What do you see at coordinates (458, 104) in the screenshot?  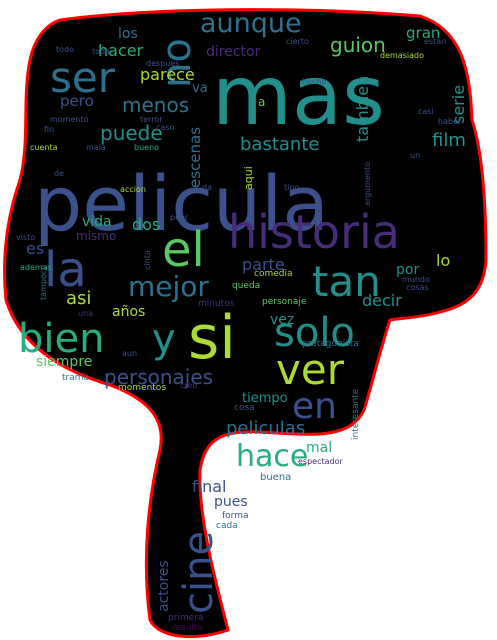 I see `word-serie: serie` at bounding box center [458, 104].